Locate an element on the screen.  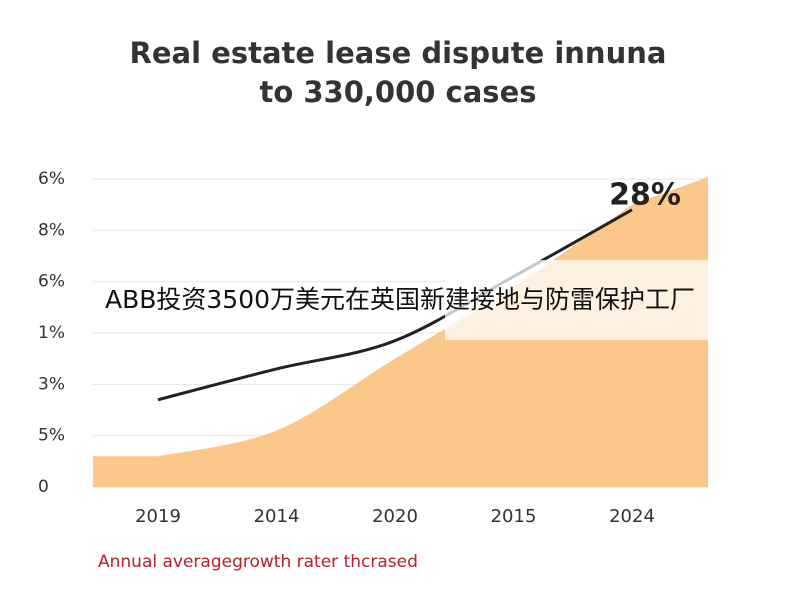
x-tick-label: 2014 is located at coordinates (277, 516).